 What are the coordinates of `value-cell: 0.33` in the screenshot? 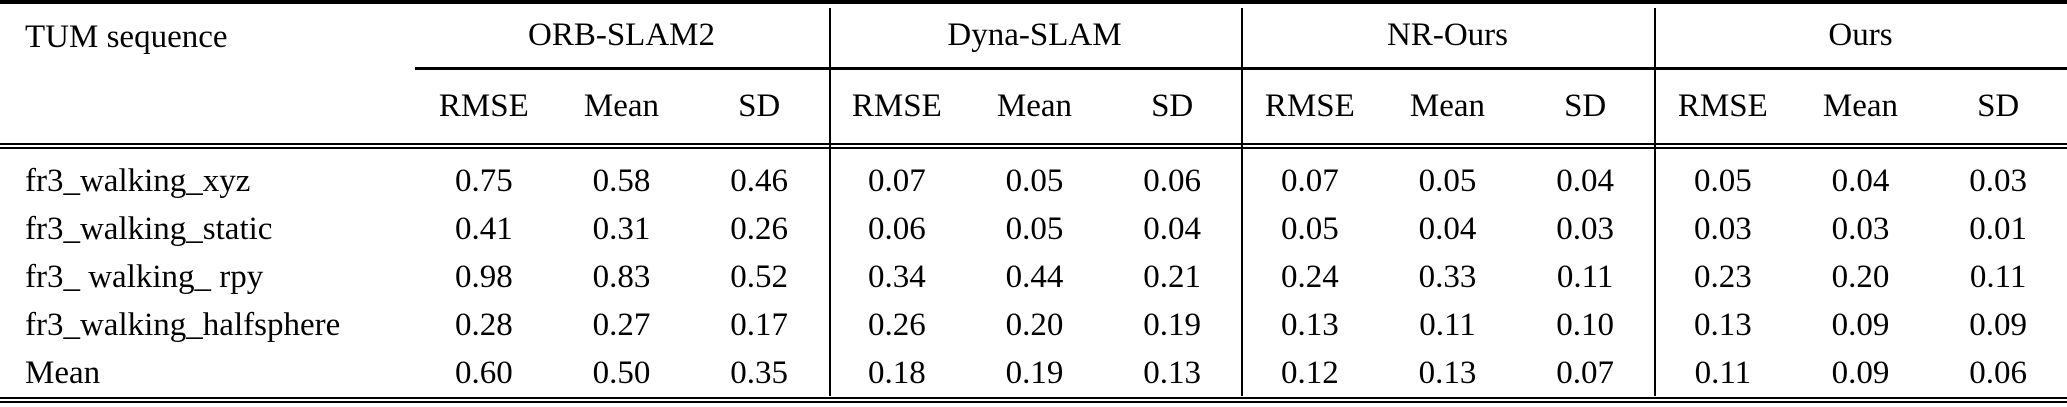 It's located at (1447, 276).